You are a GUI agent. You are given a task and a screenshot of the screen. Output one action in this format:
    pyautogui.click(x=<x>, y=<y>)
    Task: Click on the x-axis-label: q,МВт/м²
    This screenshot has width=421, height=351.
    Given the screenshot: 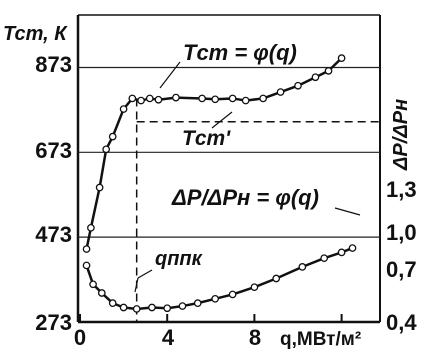 What is the action you would take?
    pyautogui.click(x=320, y=339)
    